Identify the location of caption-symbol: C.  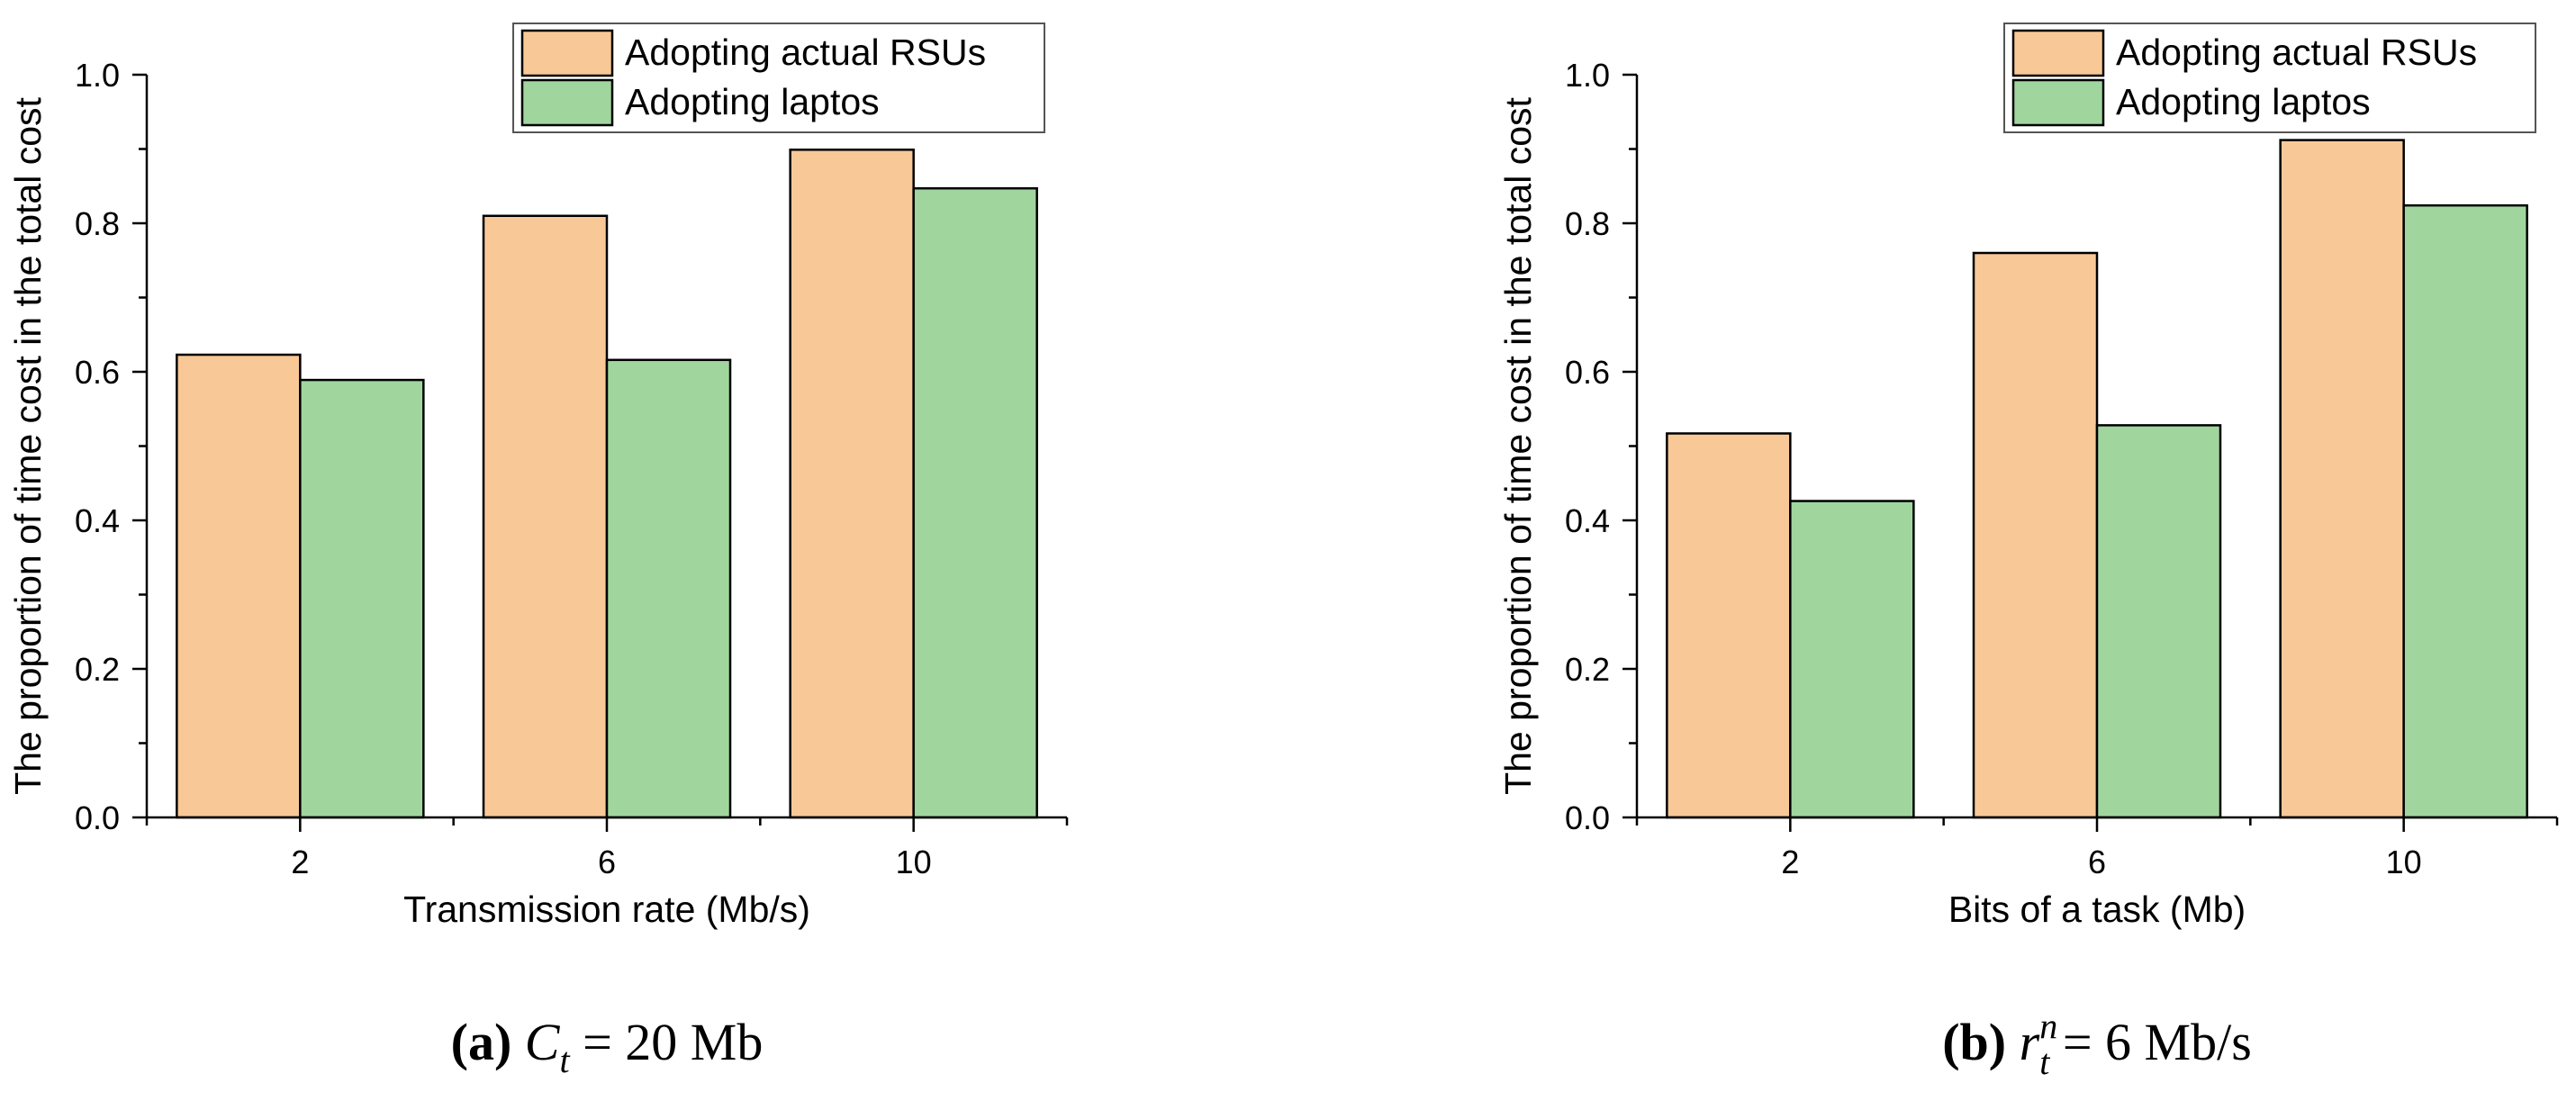
(543, 1042).